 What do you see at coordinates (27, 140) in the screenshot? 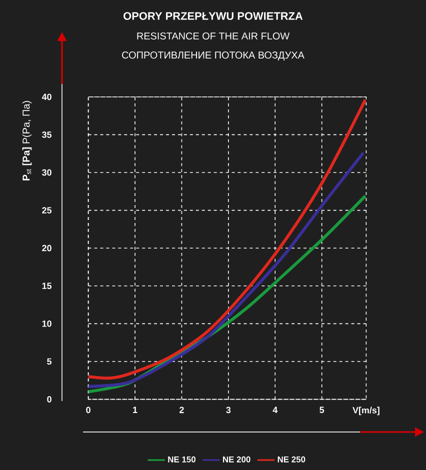
I see `y-axis-title: P$_{st}$ [Pa] P(Pa, Па)` at bounding box center [27, 140].